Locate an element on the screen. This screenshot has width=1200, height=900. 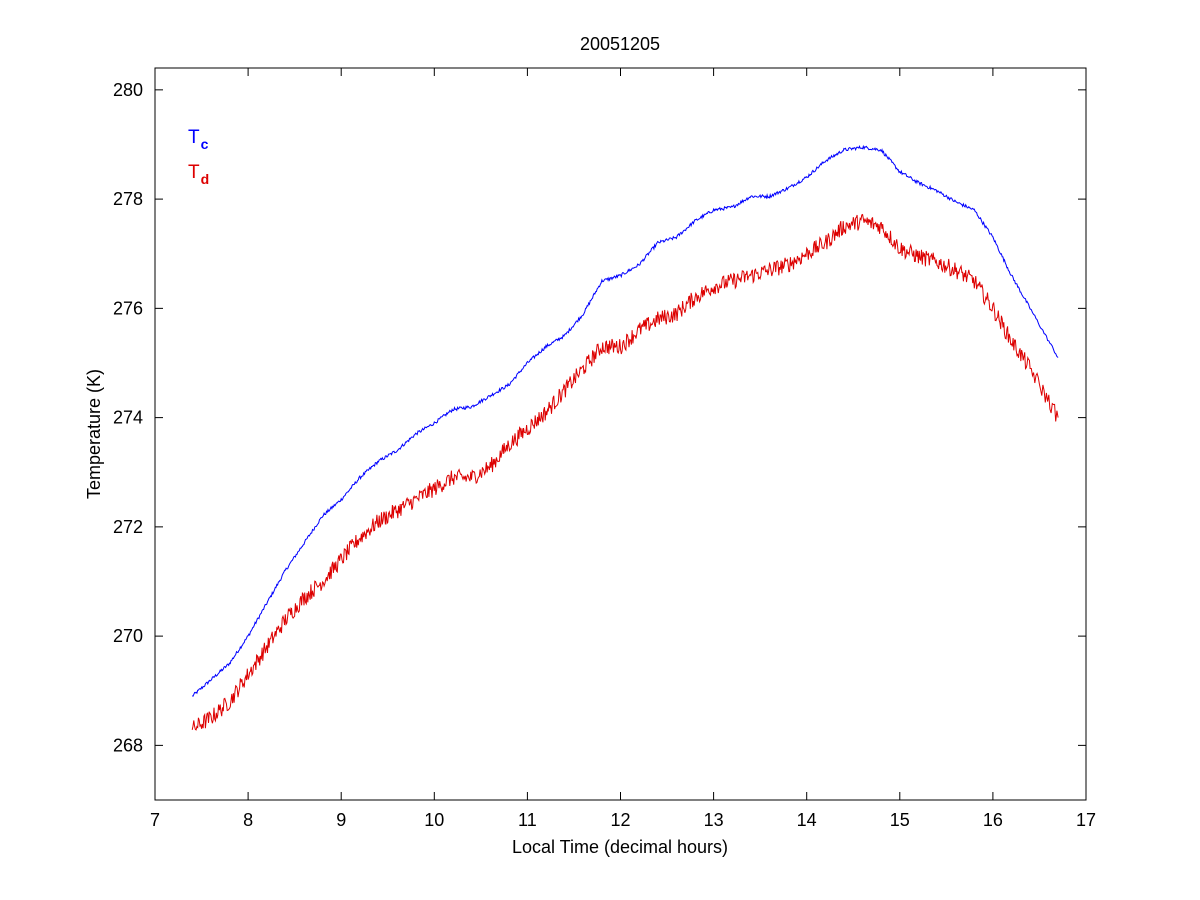
y-tick-label: 272 is located at coordinates (128, 527).